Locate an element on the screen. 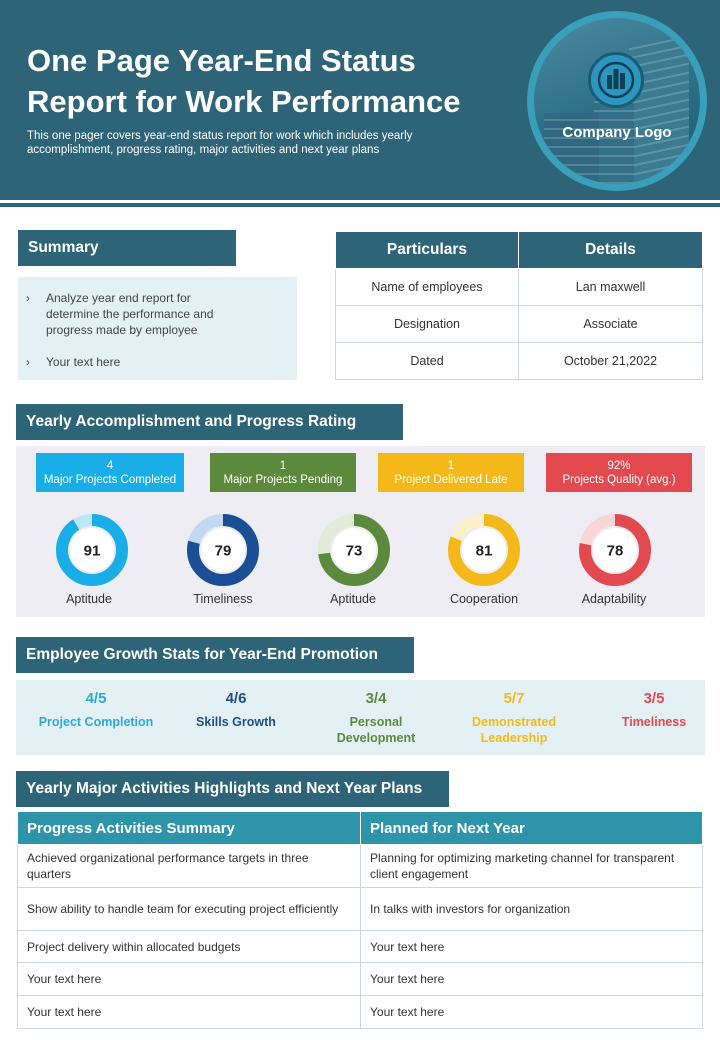 The height and width of the screenshot is (1040, 720). donut-value-text: 91 is located at coordinates (92, 551).